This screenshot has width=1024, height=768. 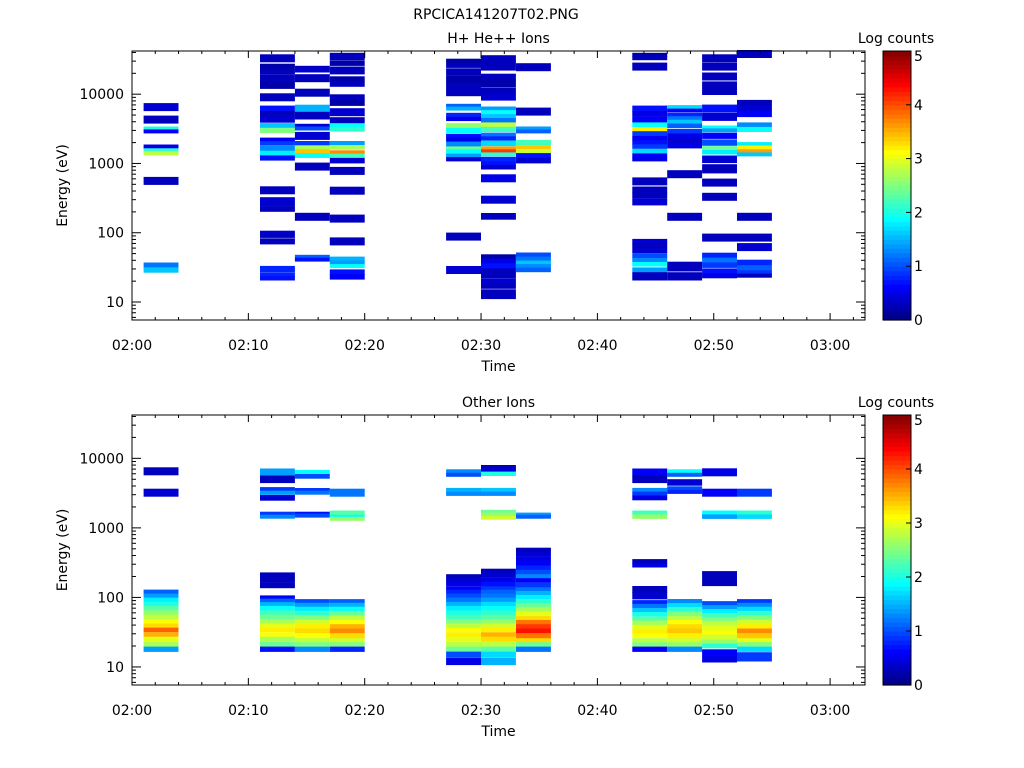 What do you see at coordinates (101, 95) in the screenshot?
I see `y-tick-label: 10000` at bounding box center [101, 95].